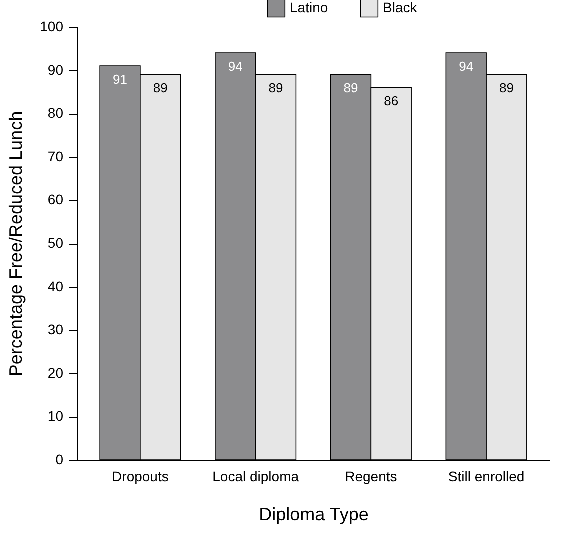 The height and width of the screenshot is (539, 578). I want to click on y-tick-label: 80, so click(56, 113).